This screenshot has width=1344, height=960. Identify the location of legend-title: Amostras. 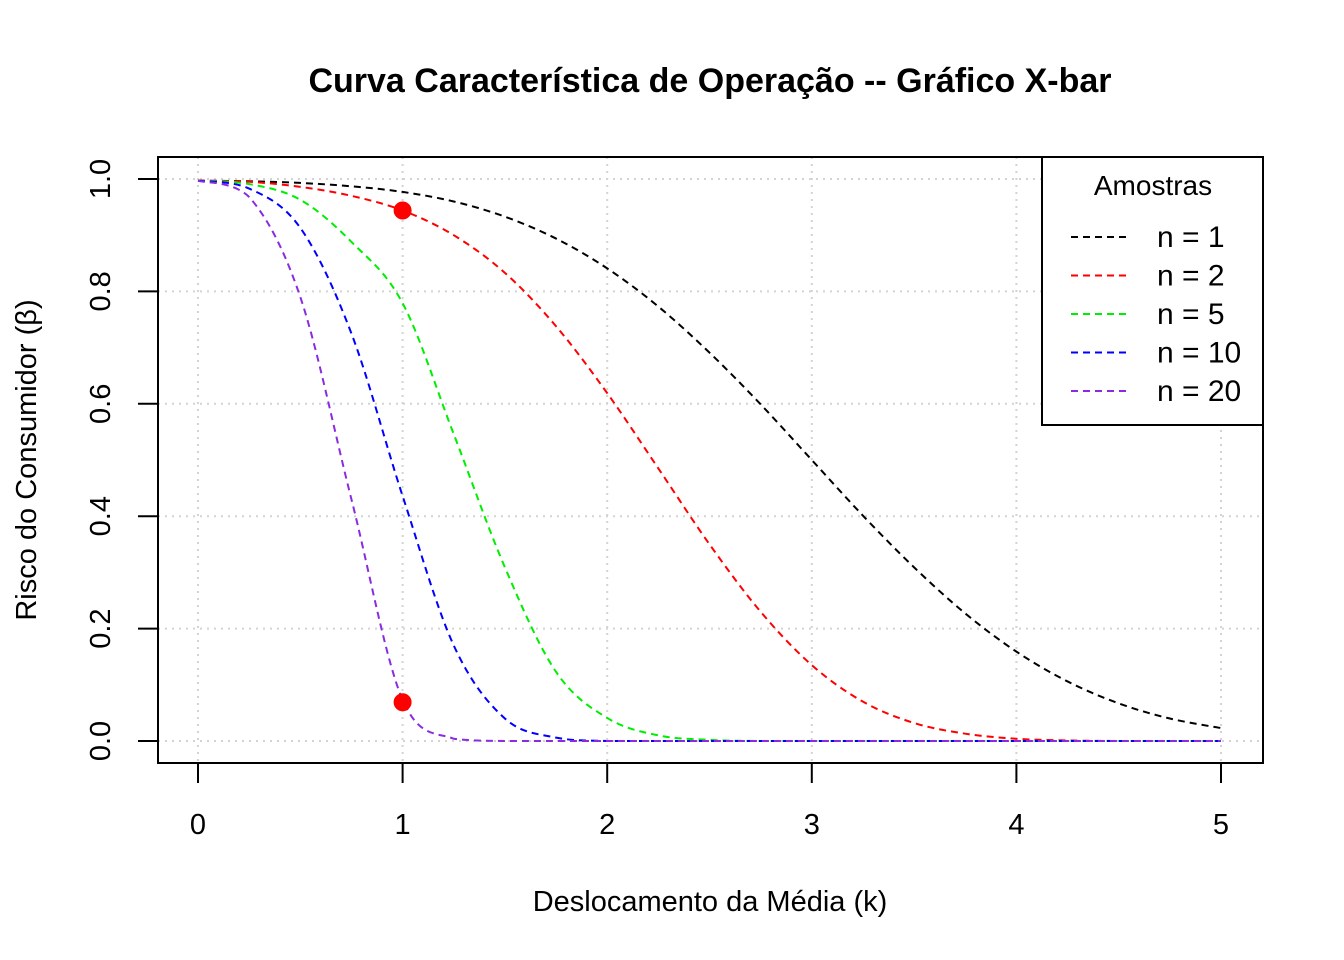
(1153, 185).